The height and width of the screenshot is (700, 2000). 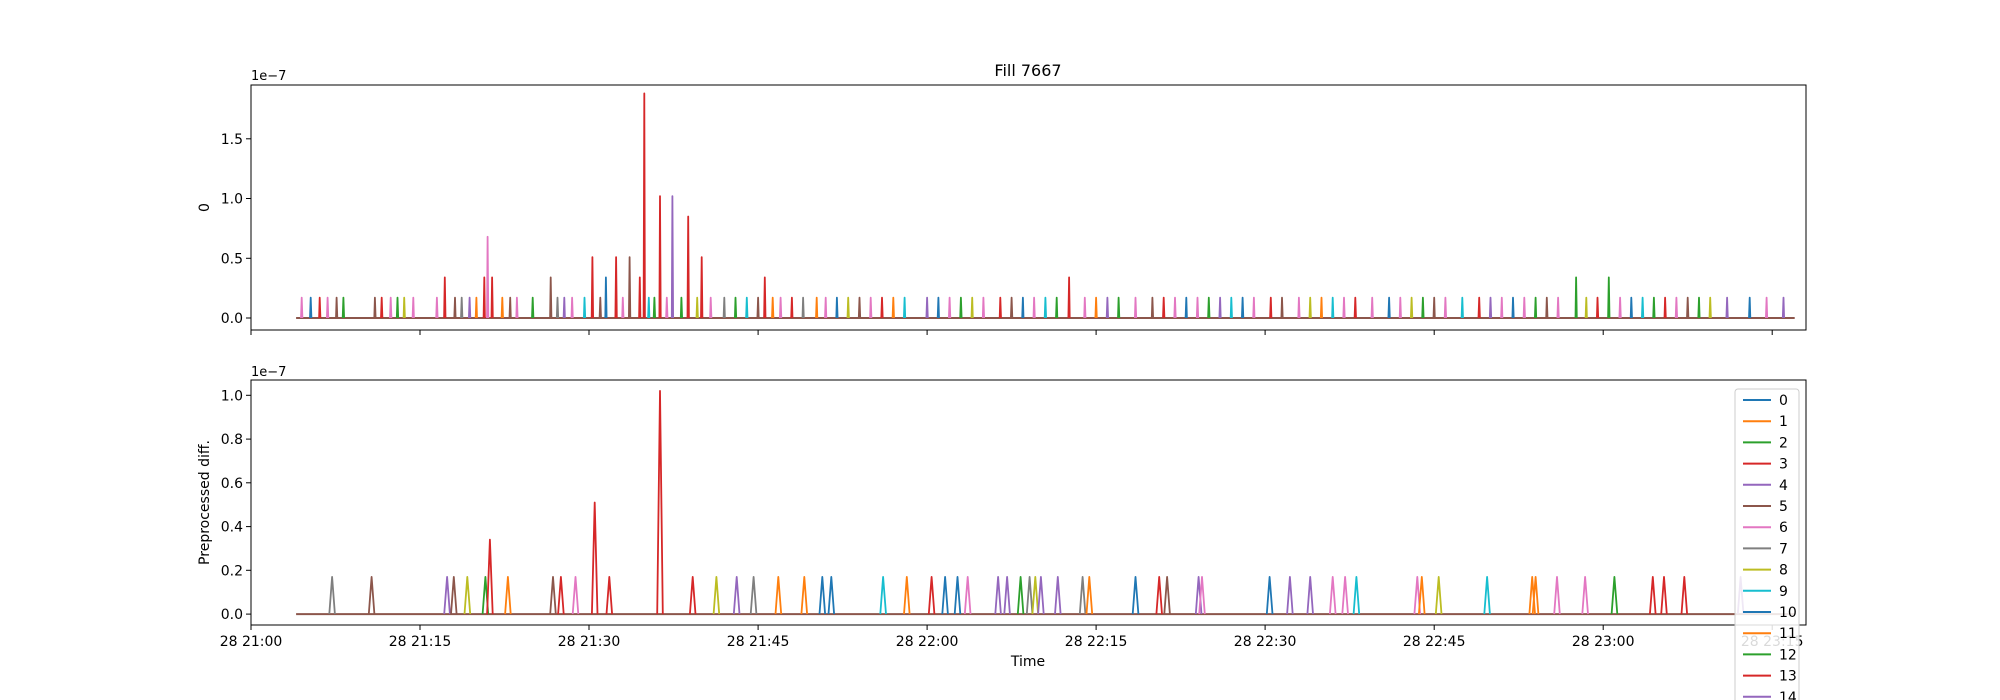 What do you see at coordinates (205, 207) in the screenshot?
I see `top-ylabel: 0` at bounding box center [205, 207].